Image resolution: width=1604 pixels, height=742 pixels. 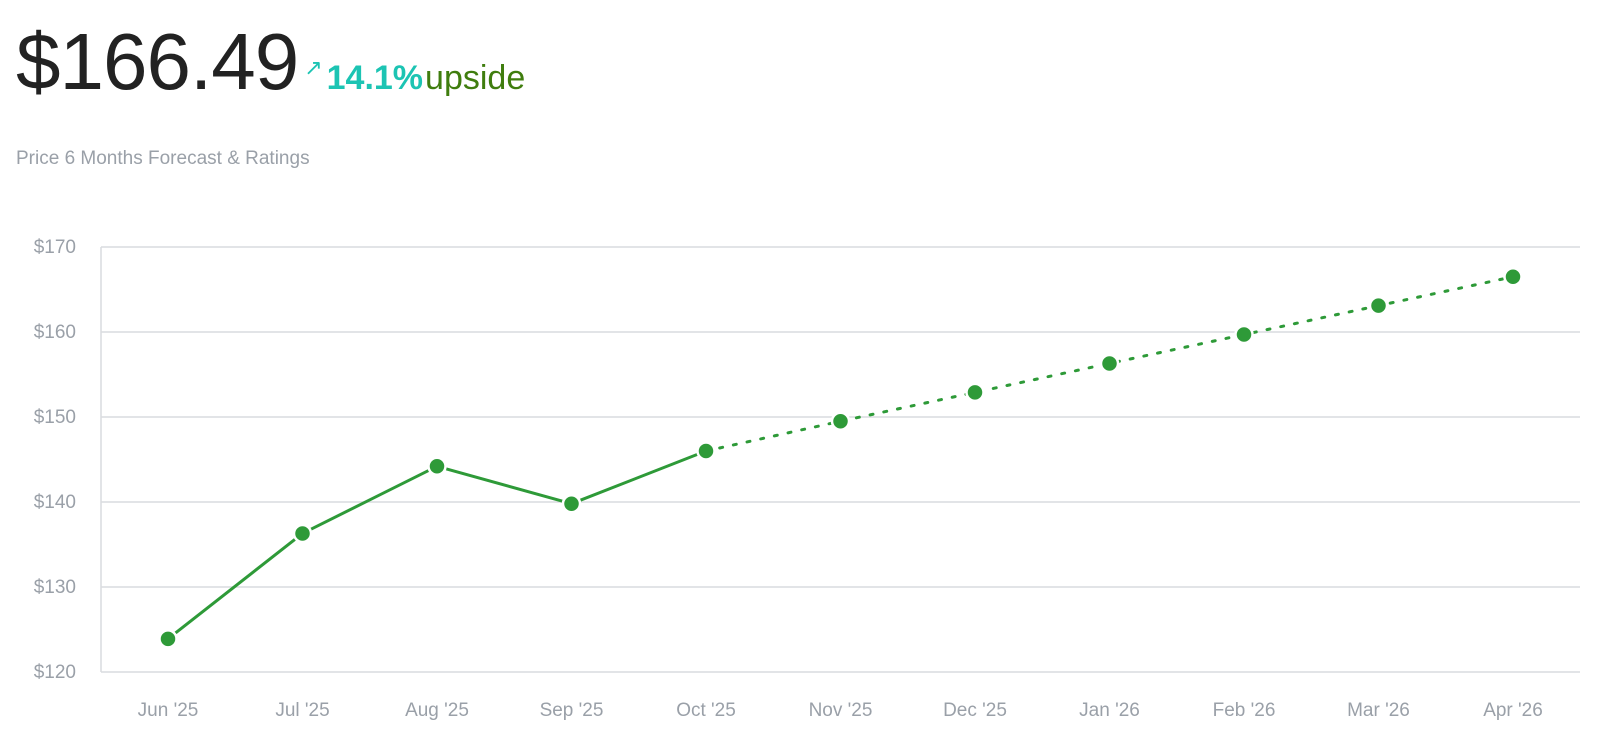 What do you see at coordinates (55, 587) in the screenshot?
I see `y-tick-label: $130` at bounding box center [55, 587].